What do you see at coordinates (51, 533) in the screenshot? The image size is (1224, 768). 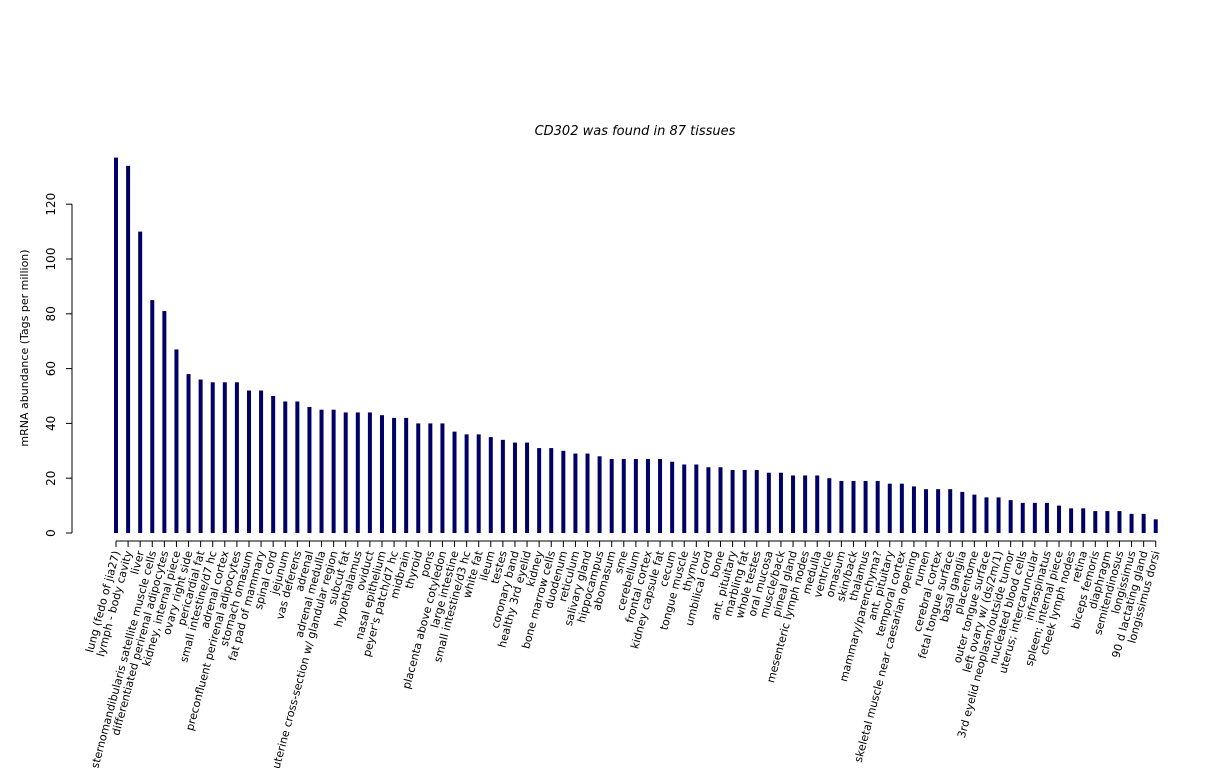 I see `y-tick-label: 0` at bounding box center [51, 533].